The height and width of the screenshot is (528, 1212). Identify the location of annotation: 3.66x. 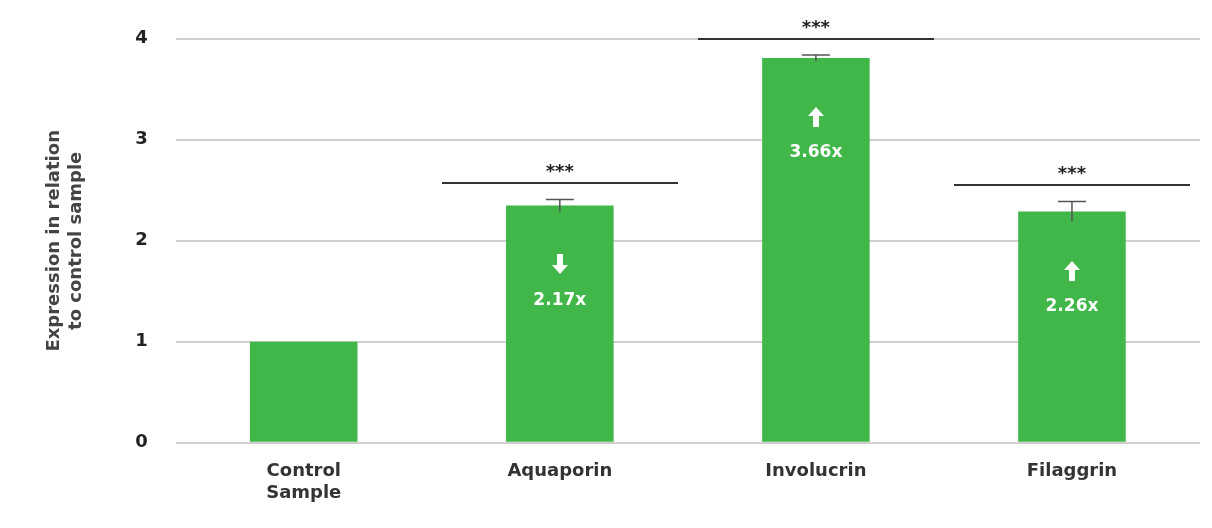
(816, 151).